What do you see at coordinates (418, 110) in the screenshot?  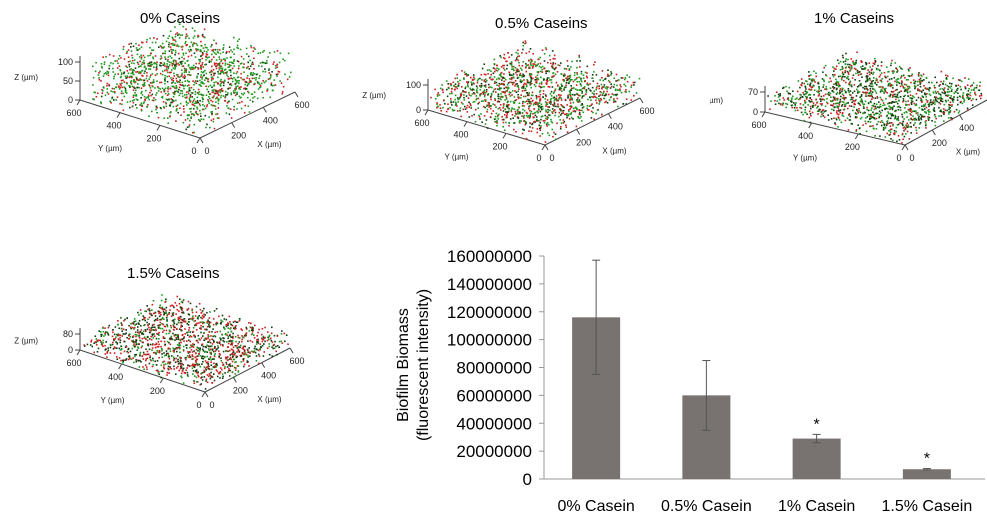 I see `z-tick-label: 0` at bounding box center [418, 110].